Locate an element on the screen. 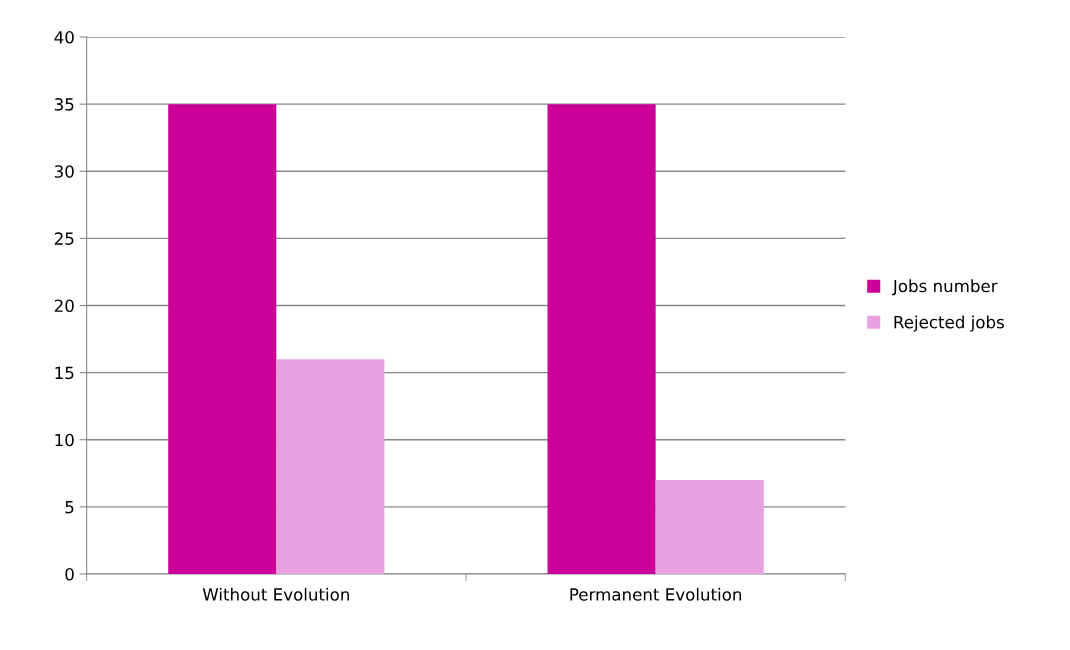 Image resolution: width=1070 pixels, height=650 pixels. x-tick-label: Permanent Evolution is located at coordinates (656, 594).